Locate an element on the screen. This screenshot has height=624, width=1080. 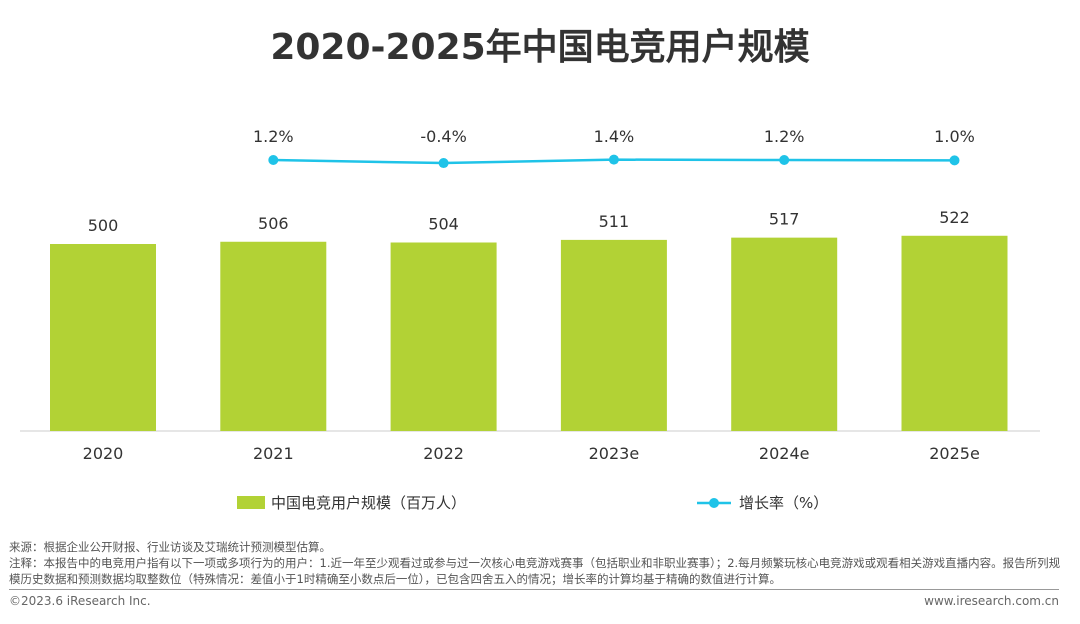
legend-swatch-line is located at coordinates (714, 502).